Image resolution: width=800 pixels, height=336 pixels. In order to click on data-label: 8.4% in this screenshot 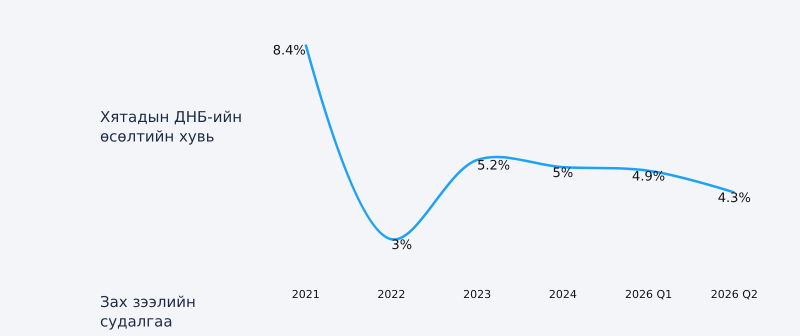, I will do `click(289, 50)`.